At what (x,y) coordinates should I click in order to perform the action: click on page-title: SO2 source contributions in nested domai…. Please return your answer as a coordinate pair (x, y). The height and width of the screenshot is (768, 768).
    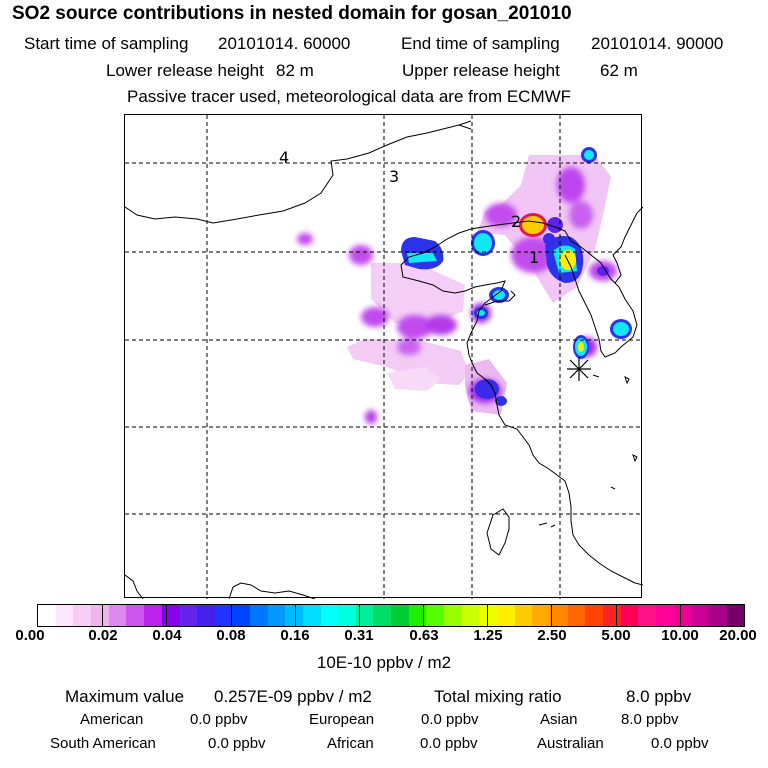
    Looking at the image, I should click on (292, 13).